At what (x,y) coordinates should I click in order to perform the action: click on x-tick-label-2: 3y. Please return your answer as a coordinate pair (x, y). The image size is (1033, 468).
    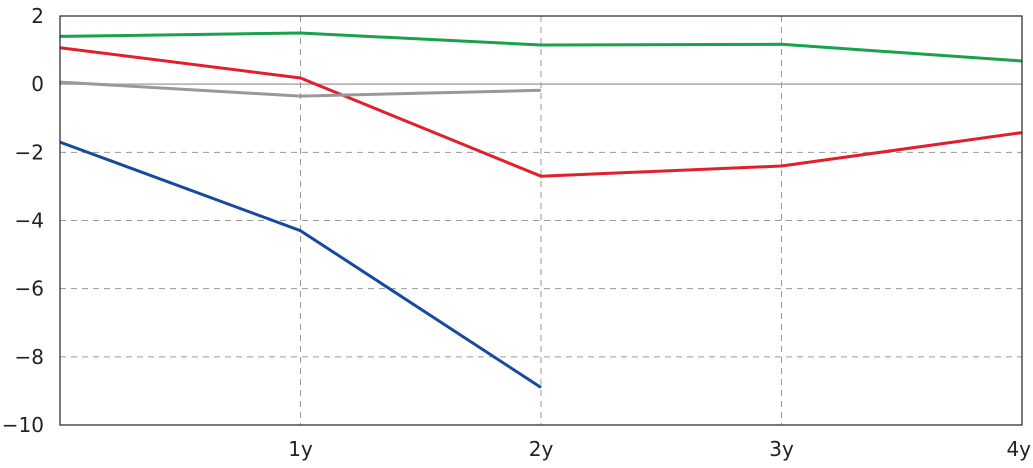
    Looking at the image, I should click on (781, 449).